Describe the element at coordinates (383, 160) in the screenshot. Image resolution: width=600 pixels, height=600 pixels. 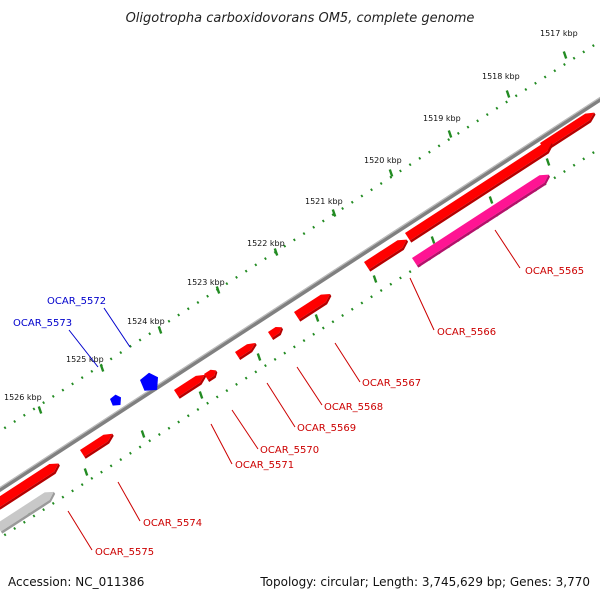
I see `kbp-tick-label: 1520 kbp` at that location.